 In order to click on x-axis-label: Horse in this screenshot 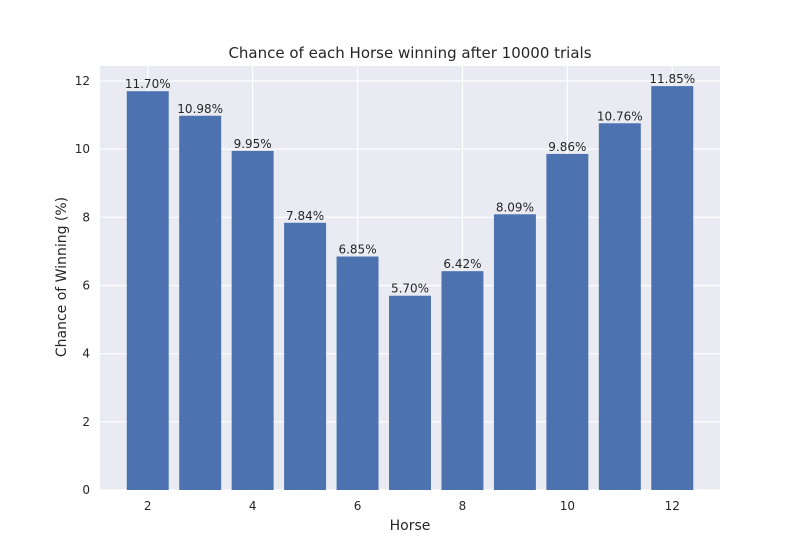, I will do `click(410, 526)`.